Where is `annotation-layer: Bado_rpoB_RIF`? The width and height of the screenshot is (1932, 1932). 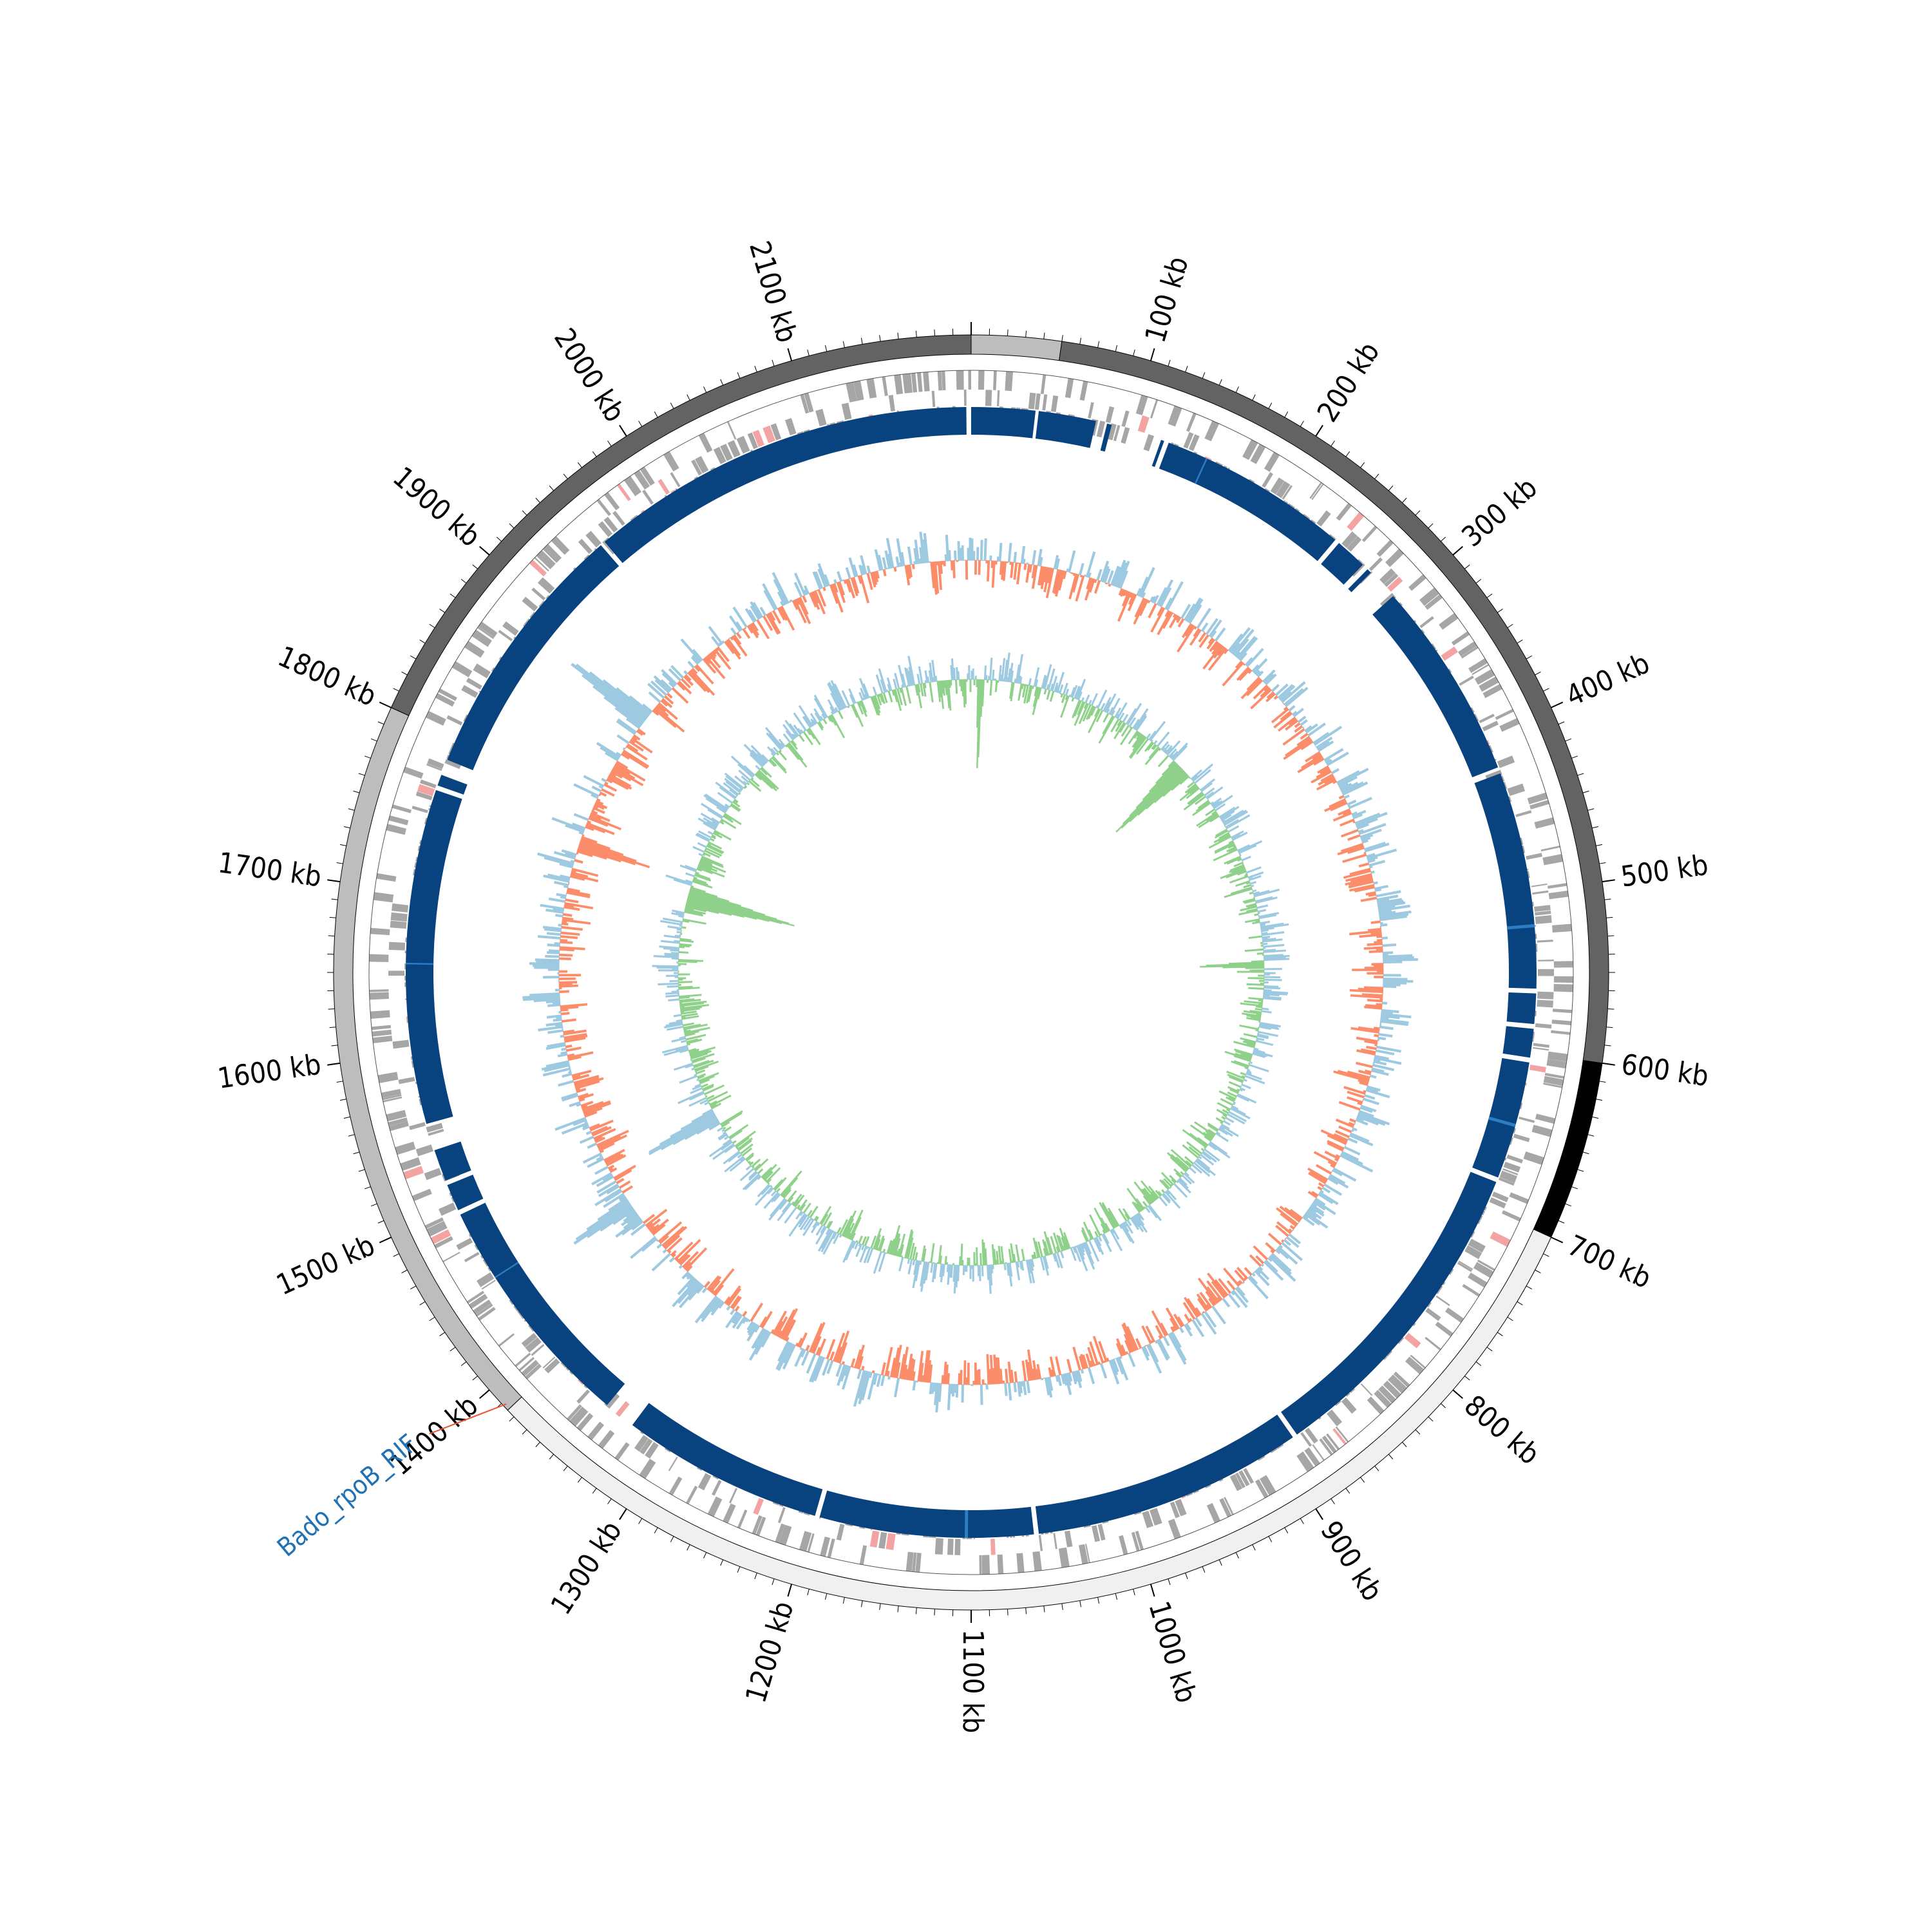
annotation-layer: Bado_rpoB_RIF is located at coordinates (389, 1483).